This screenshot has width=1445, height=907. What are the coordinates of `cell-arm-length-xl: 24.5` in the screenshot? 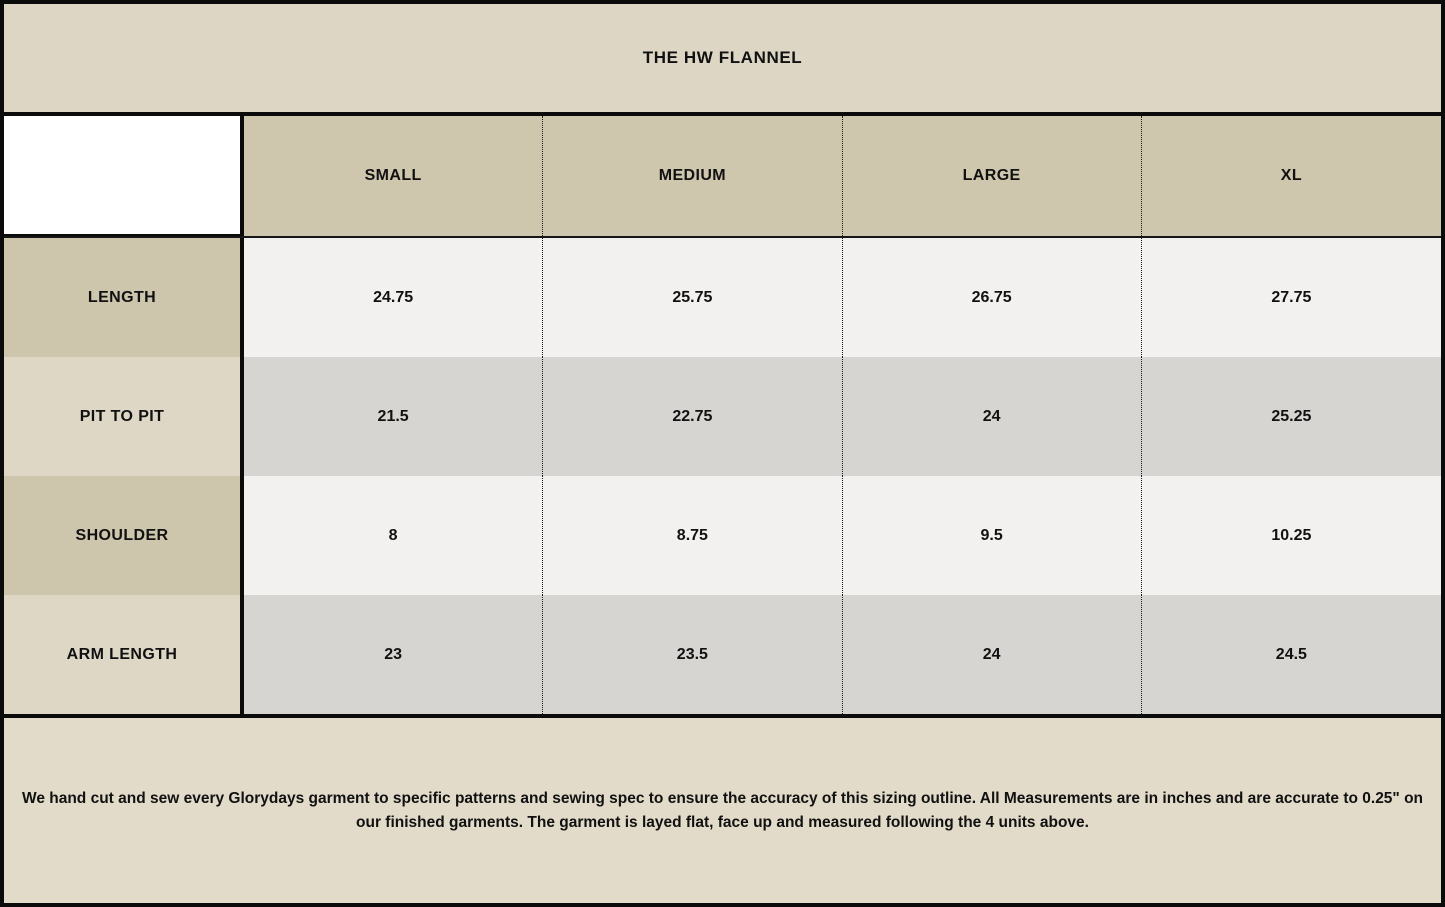 It's located at (1291, 654).